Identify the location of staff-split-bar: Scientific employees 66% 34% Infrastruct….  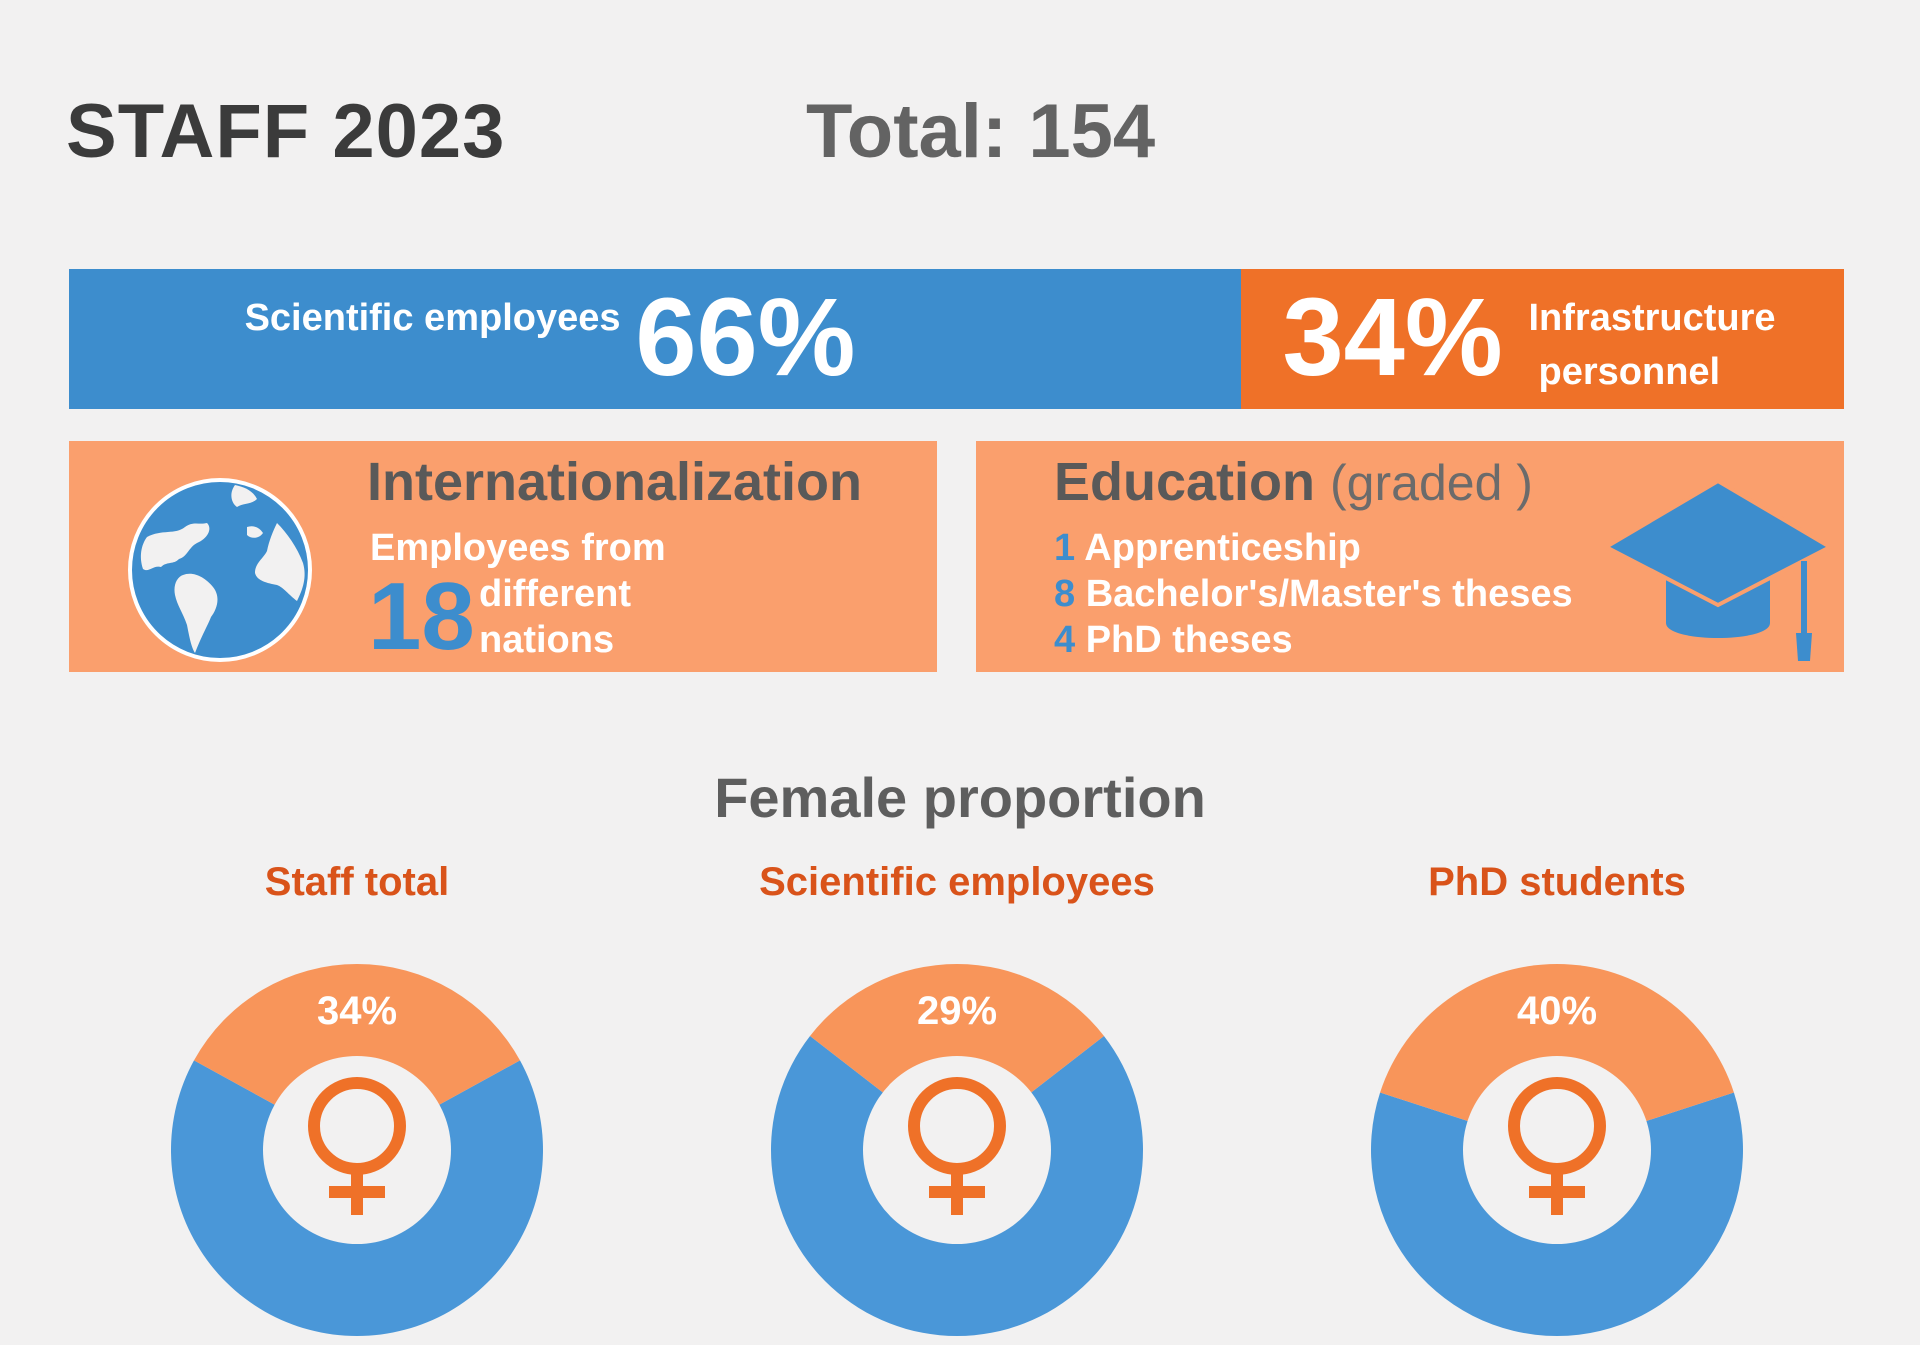
(956, 339).